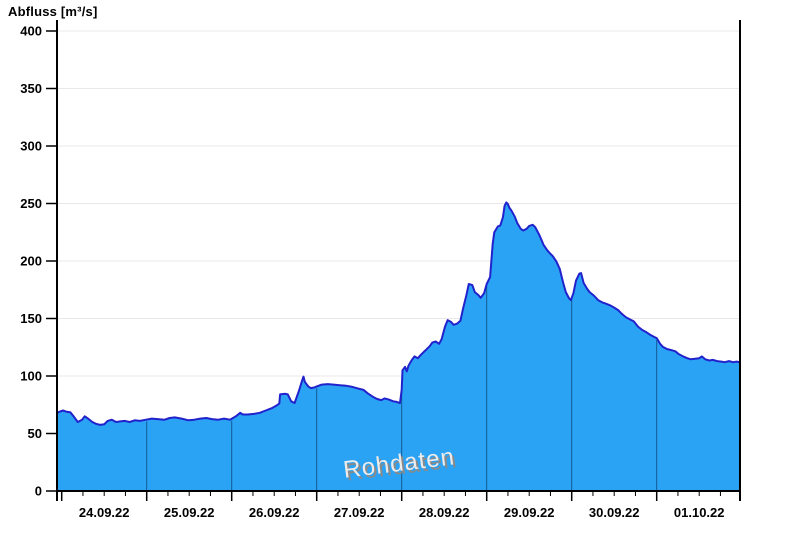  Describe the element at coordinates (31, 88) in the screenshot. I see `y-axis-tick-label: 350` at that location.